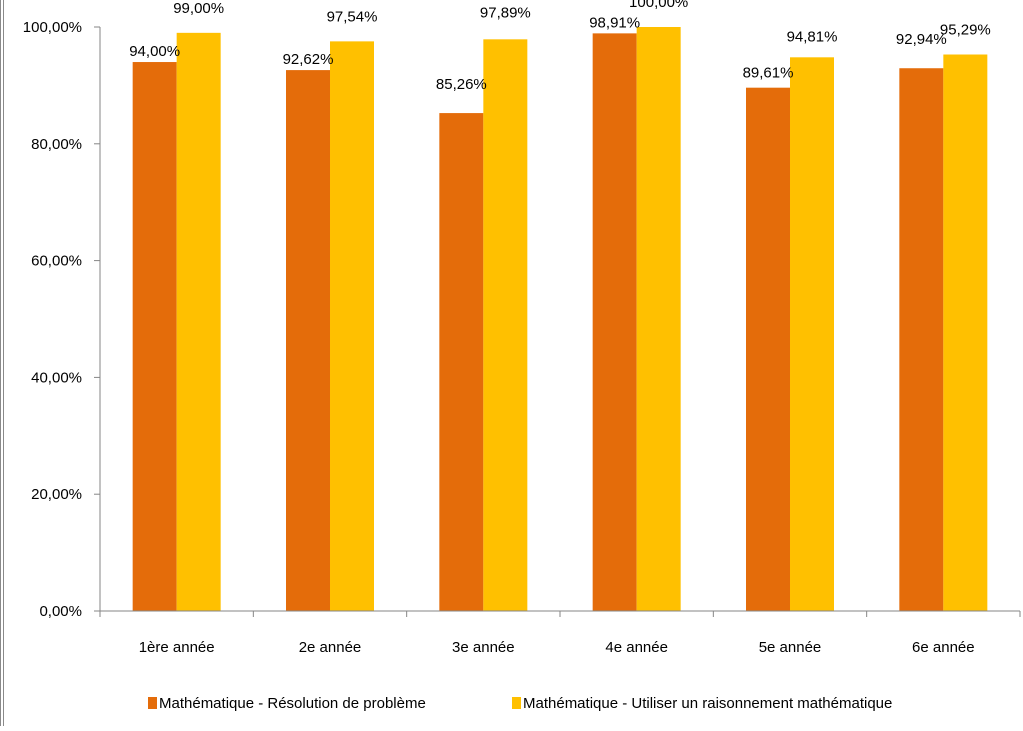 The width and height of the screenshot is (1023, 731). What do you see at coordinates (56, 261) in the screenshot?
I see `y-tick-label: 60,00%` at bounding box center [56, 261].